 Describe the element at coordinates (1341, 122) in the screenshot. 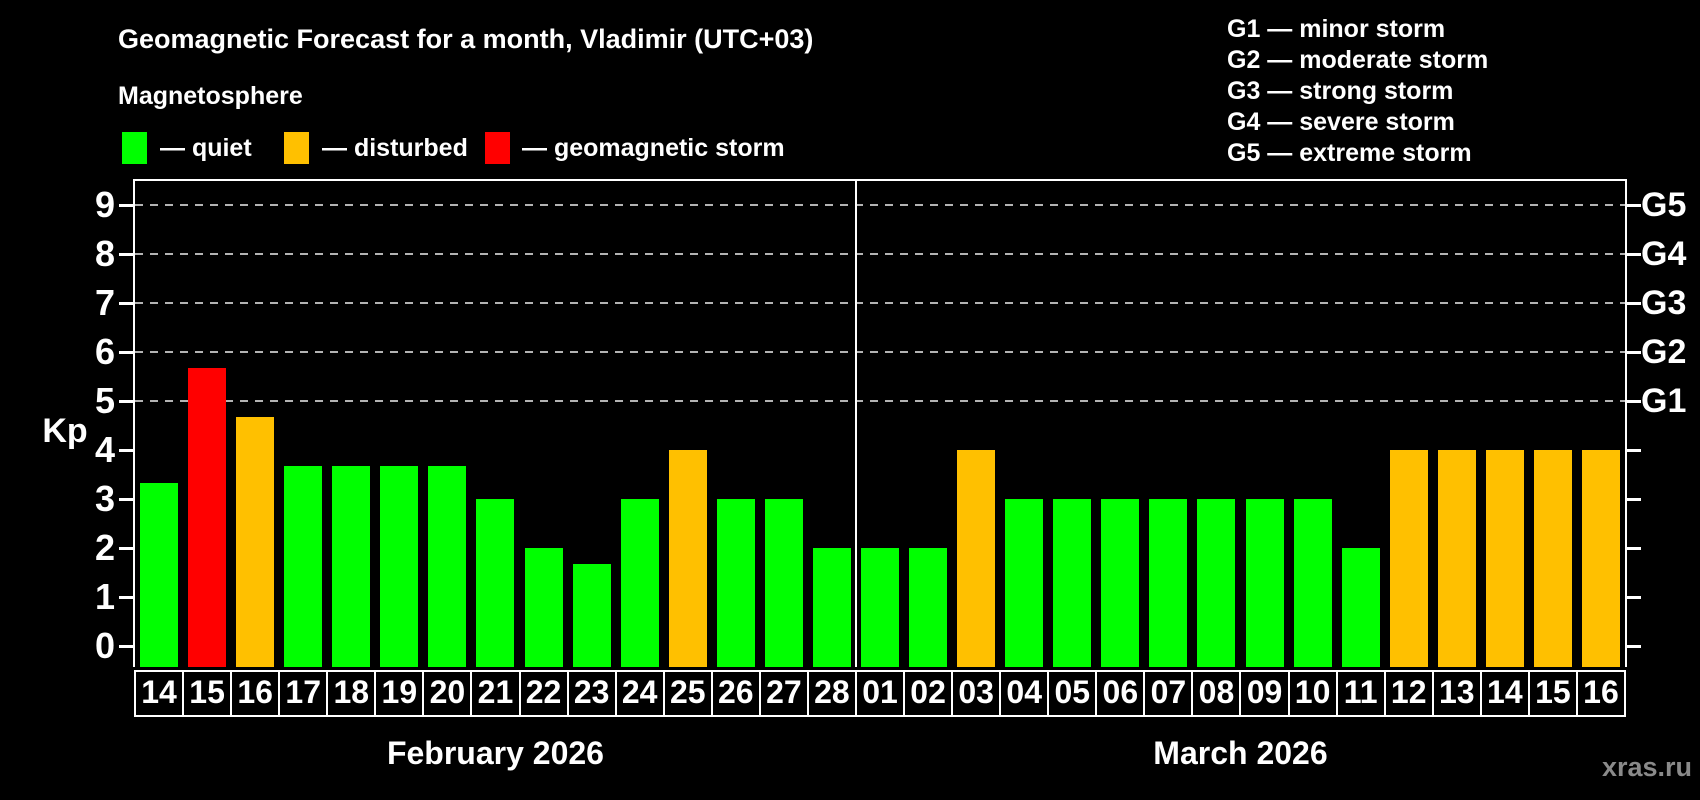

I see `g4-legend-line: G4 — severe storm` at that location.